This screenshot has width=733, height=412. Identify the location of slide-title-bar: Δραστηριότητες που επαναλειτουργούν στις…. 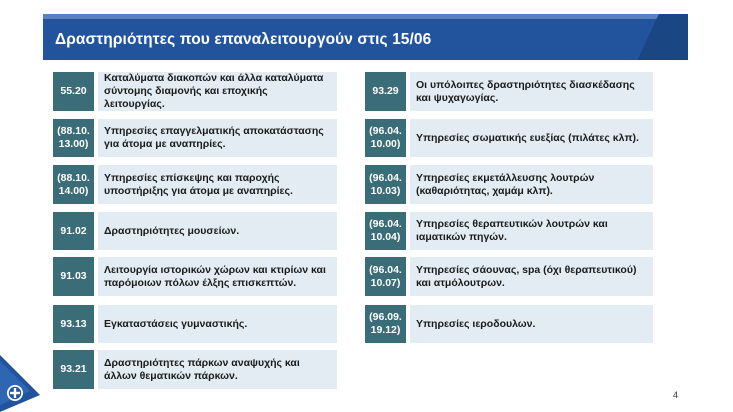
(365, 37).